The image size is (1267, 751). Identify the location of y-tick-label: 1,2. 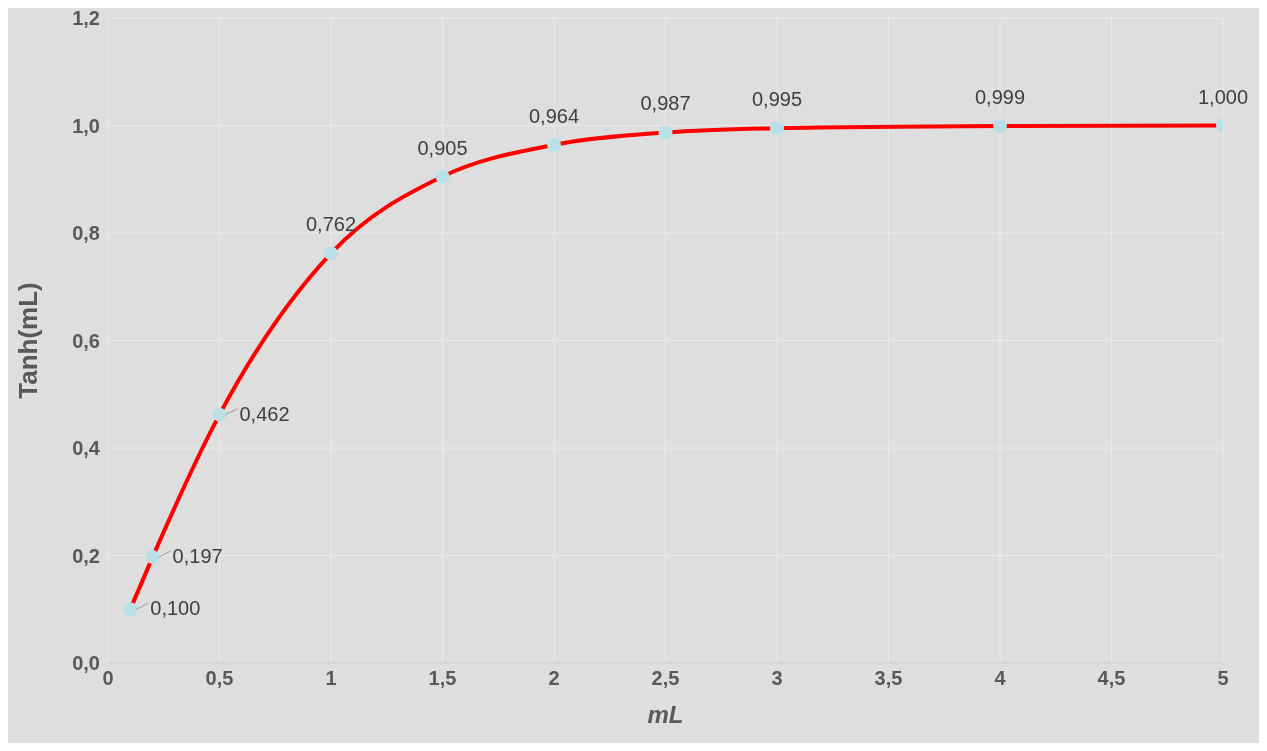
(86, 18).